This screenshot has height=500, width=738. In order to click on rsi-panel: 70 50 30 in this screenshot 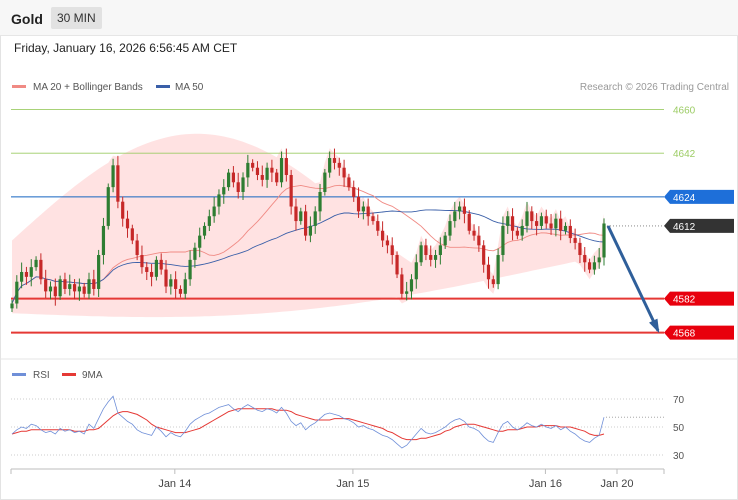, I will do `click(348, 428)`.